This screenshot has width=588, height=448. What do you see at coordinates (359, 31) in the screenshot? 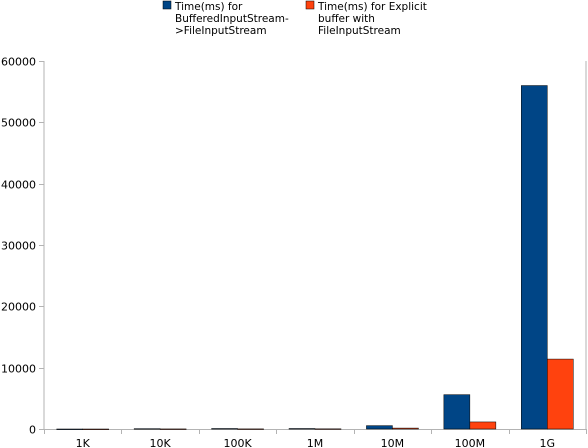
I see `legend-label: FileInputStream` at bounding box center [359, 31].